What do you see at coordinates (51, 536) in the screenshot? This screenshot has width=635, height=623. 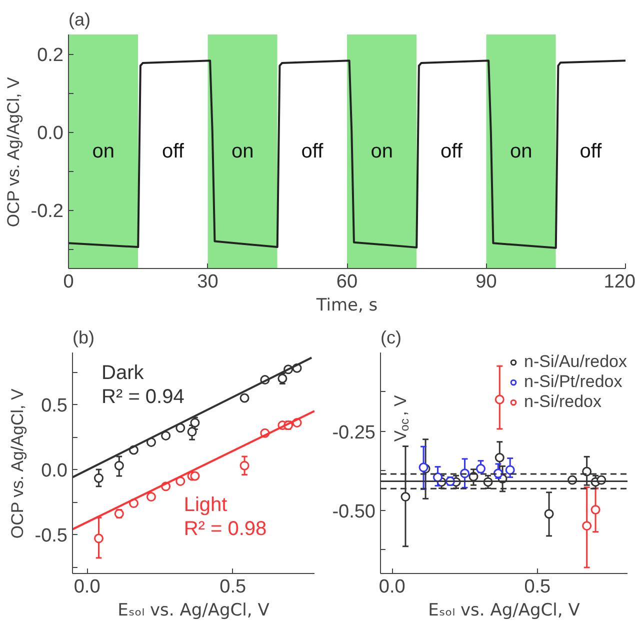 I see `y-tick-label: -0.5` at bounding box center [51, 536].